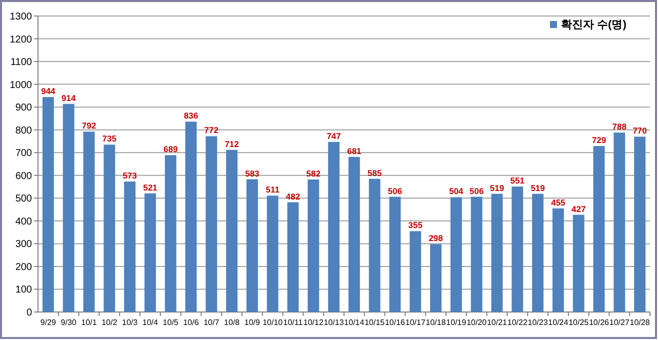  What do you see at coordinates (48, 322) in the screenshot?
I see `x-tick-label: 9/29` at bounding box center [48, 322].